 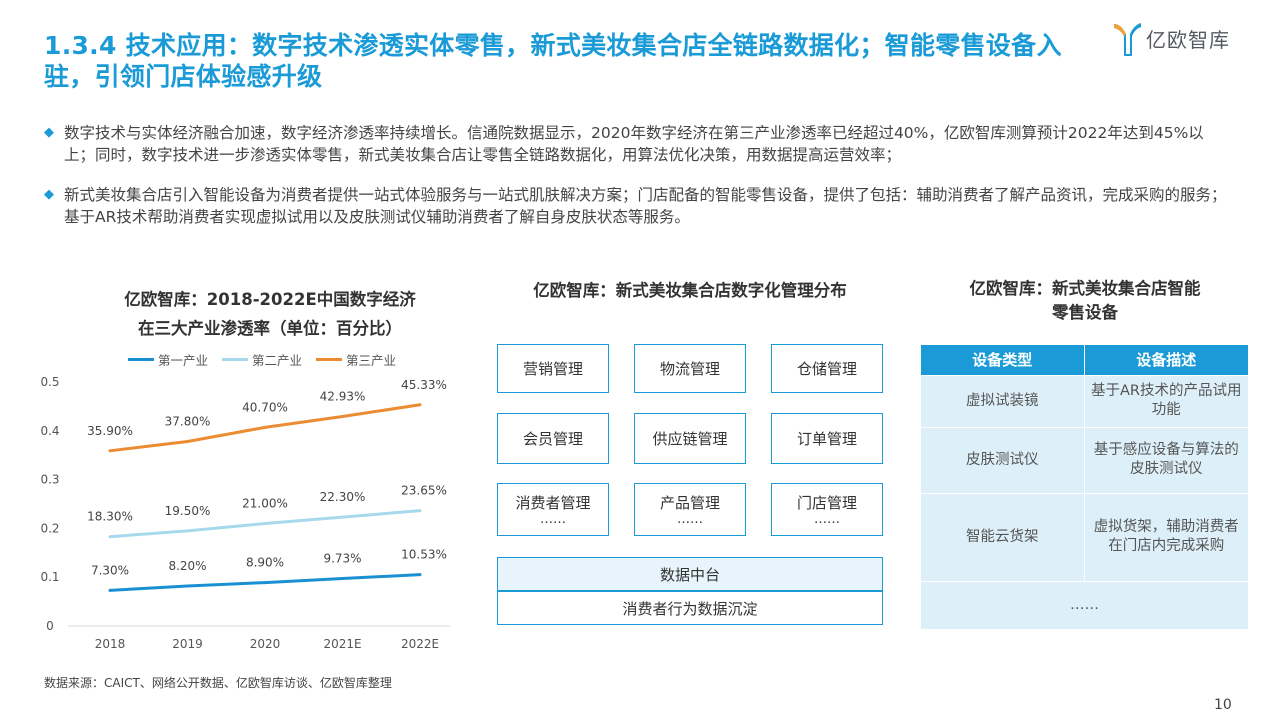 What do you see at coordinates (371, 360) in the screenshot?
I see `legend-label: 第三产业` at bounding box center [371, 360].